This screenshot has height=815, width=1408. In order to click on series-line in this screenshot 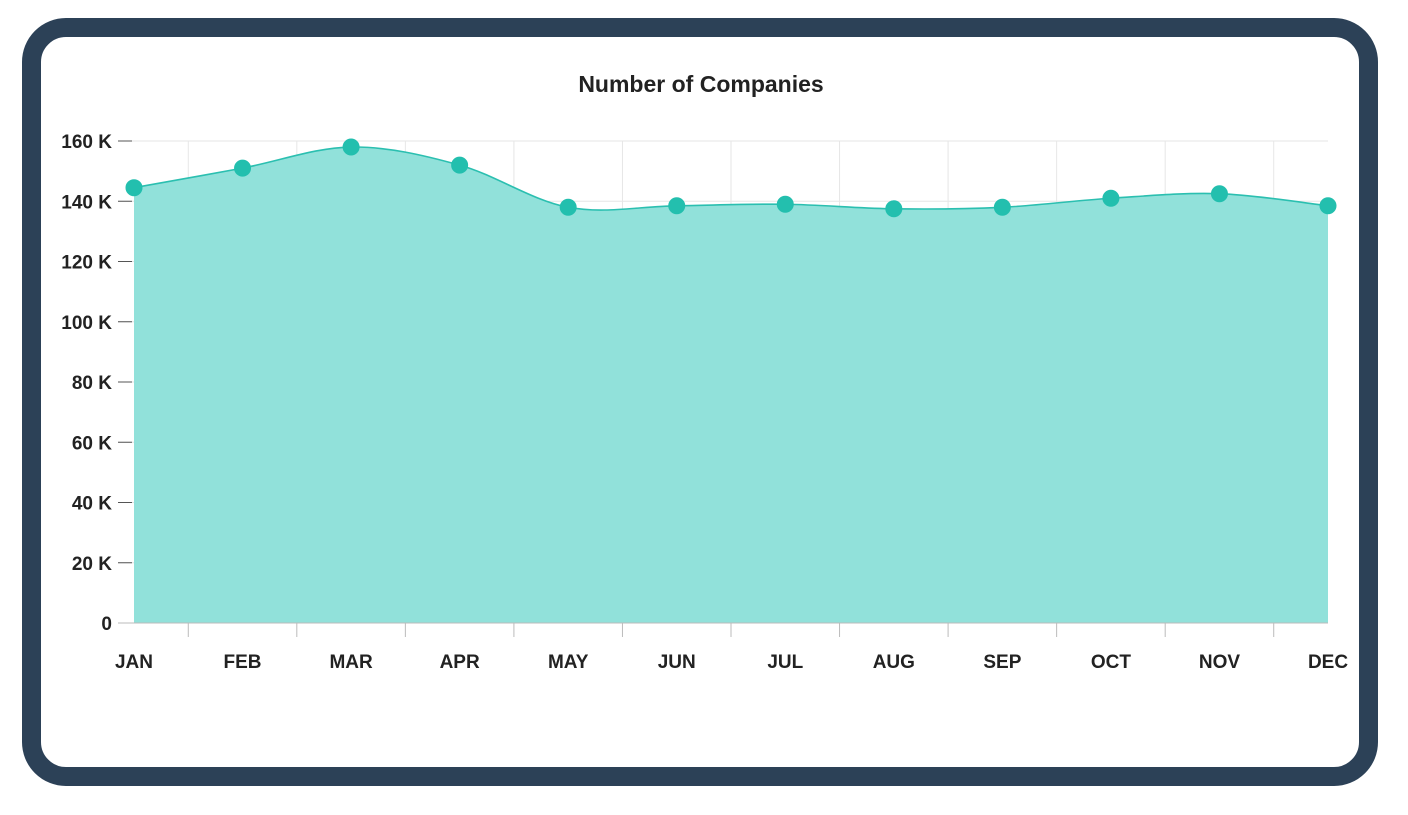, I will do `click(731, 178)`.